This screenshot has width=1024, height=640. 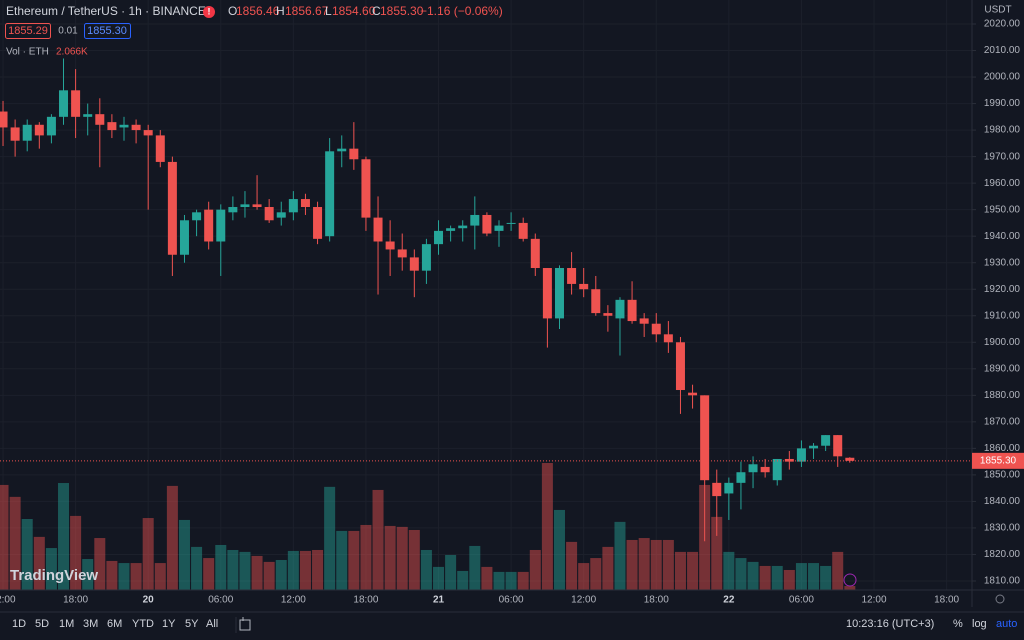 I want to click on alert-icon, so click(x=209, y=12).